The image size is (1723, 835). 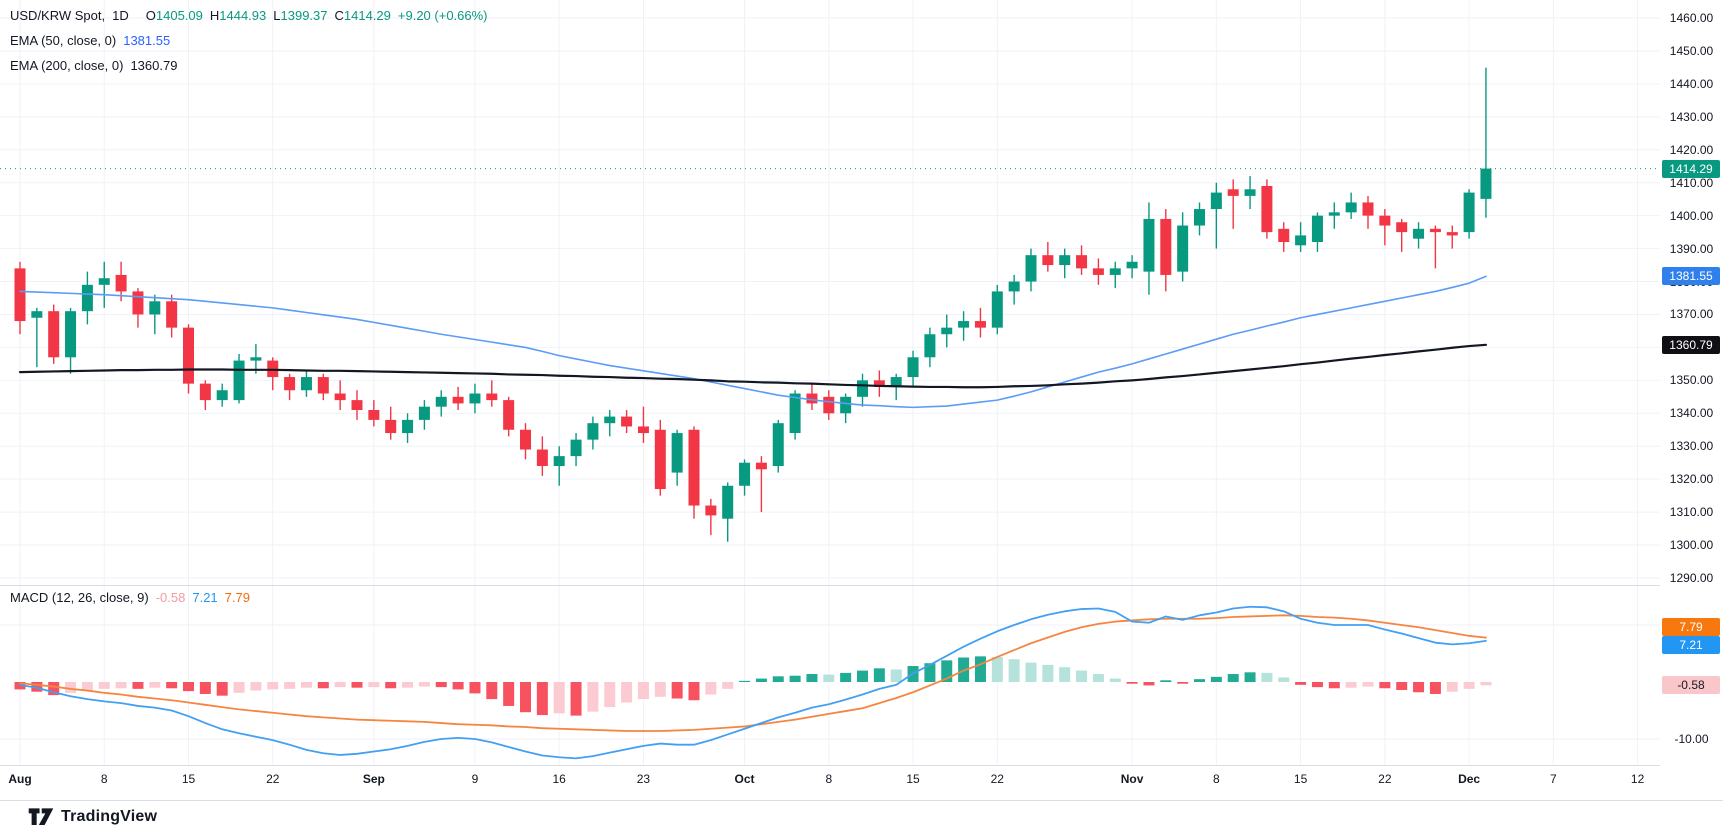 What do you see at coordinates (300, 15) in the screenshot?
I see `ohlc-low: L1399.37` at bounding box center [300, 15].